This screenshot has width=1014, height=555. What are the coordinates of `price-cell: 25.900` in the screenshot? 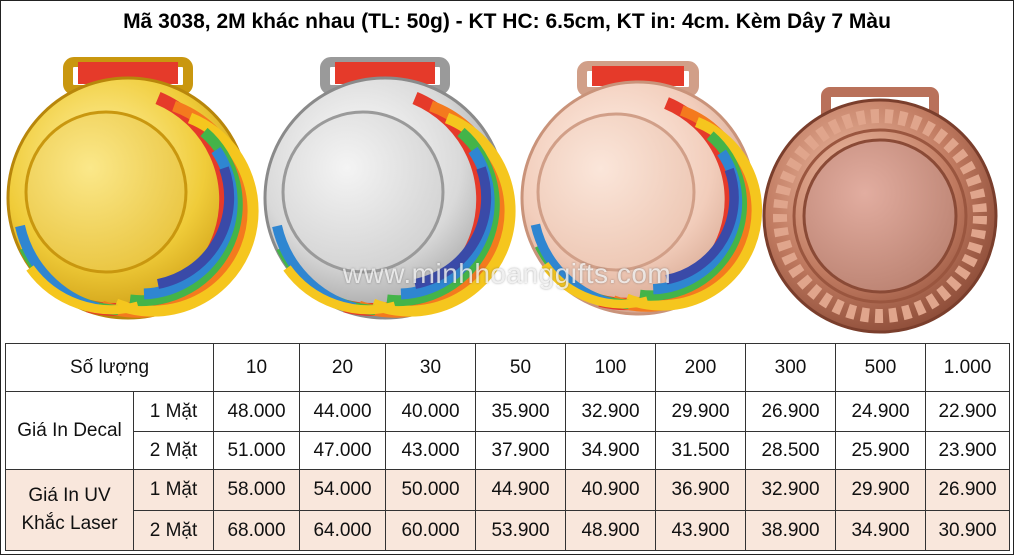 It's located at (880, 450).